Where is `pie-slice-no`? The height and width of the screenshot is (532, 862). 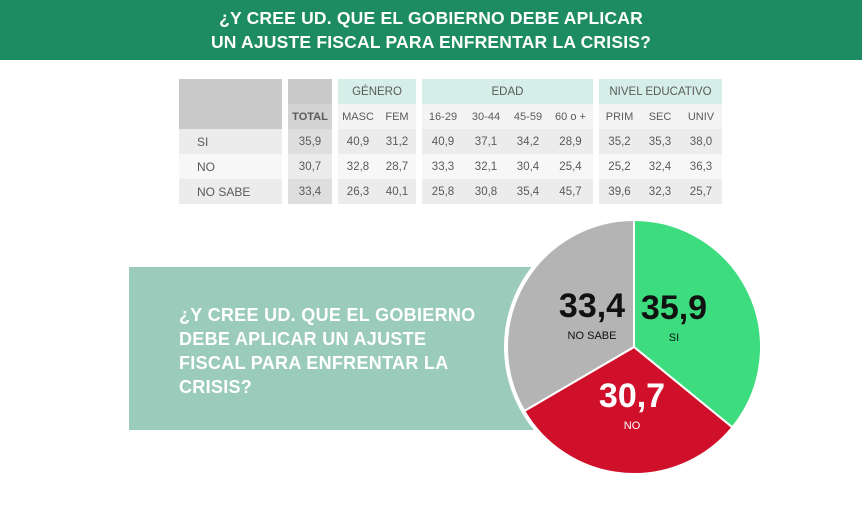 pie-slice-no is located at coordinates (628, 410).